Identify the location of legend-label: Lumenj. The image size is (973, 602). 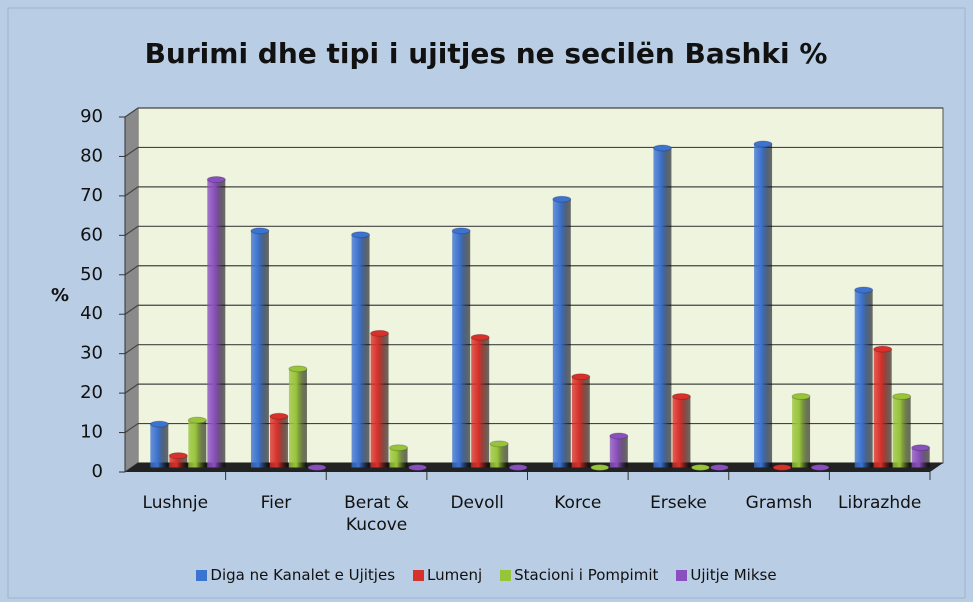
(455, 575).